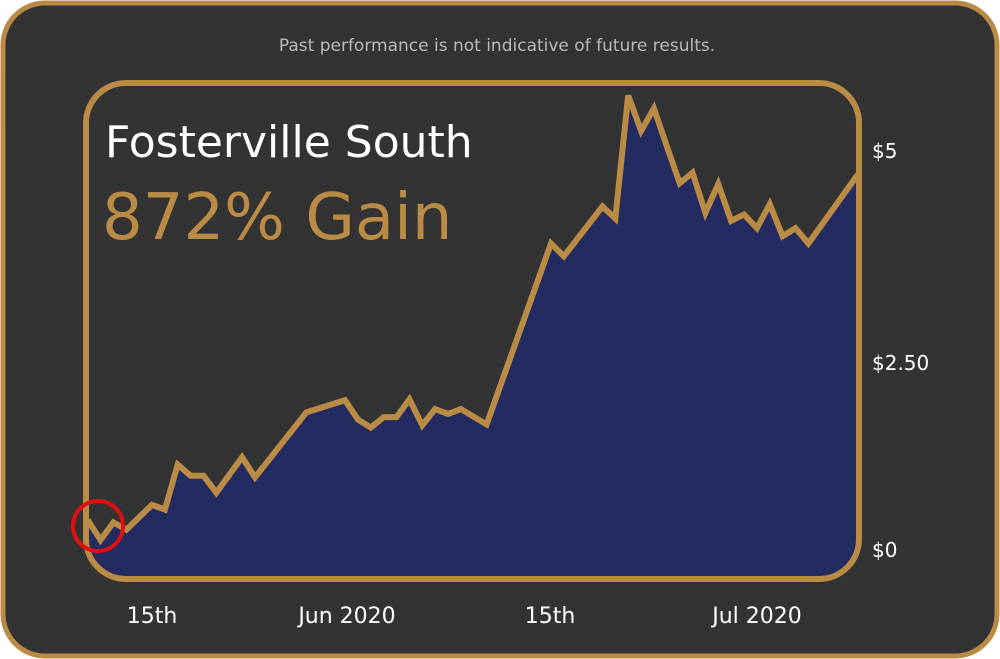  What do you see at coordinates (884, 550) in the screenshot?
I see `y-tick-label: $0` at bounding box center [884, 550].